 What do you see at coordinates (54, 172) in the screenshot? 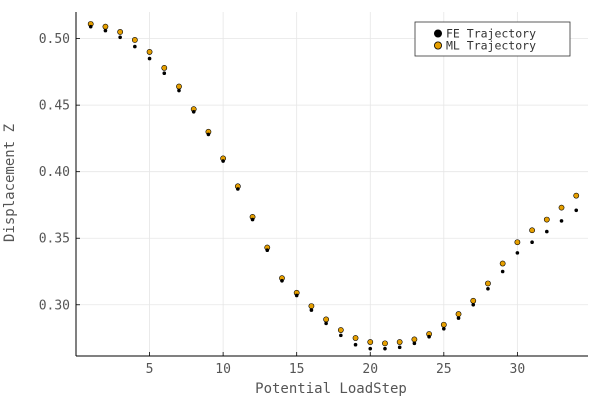
I see `y-tick-label: 0.40` at bounding box center [54, 172].